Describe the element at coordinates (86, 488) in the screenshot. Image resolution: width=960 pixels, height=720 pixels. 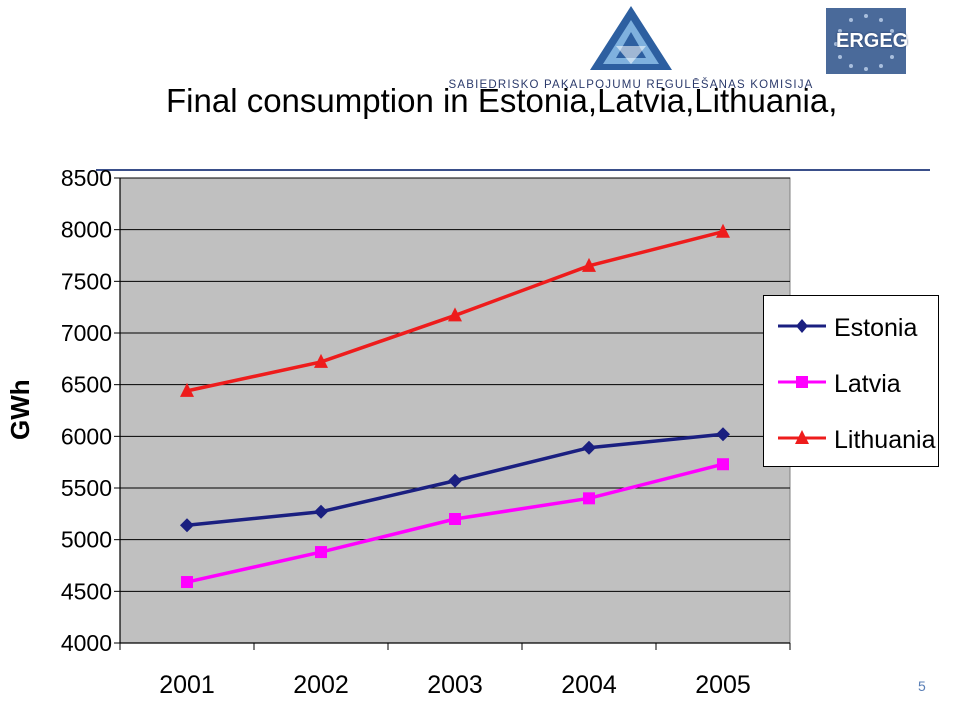
I see `y-tick-label: 5500` at that location.